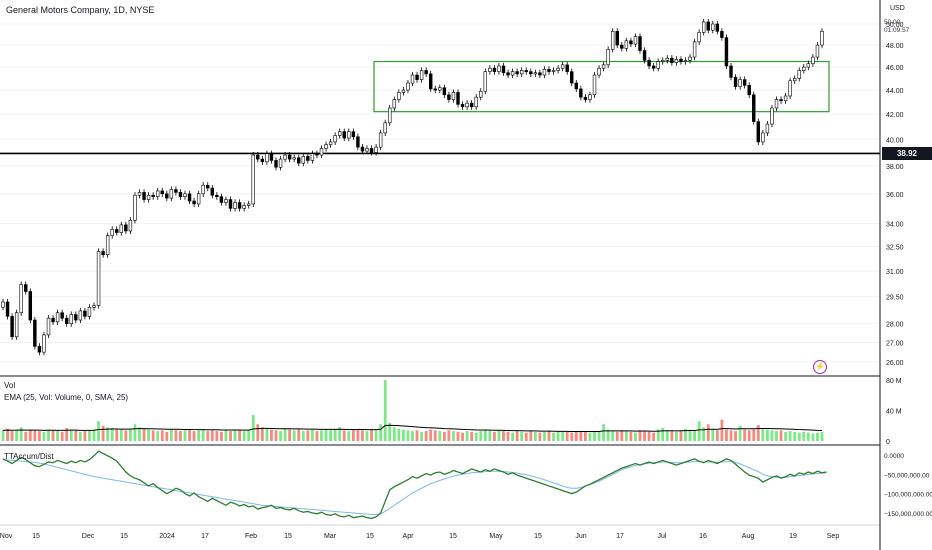 Image resolution: width=932 pixels, height=550 pixels. I want to click on price-tick-label: 38.00, so click(895, 167).